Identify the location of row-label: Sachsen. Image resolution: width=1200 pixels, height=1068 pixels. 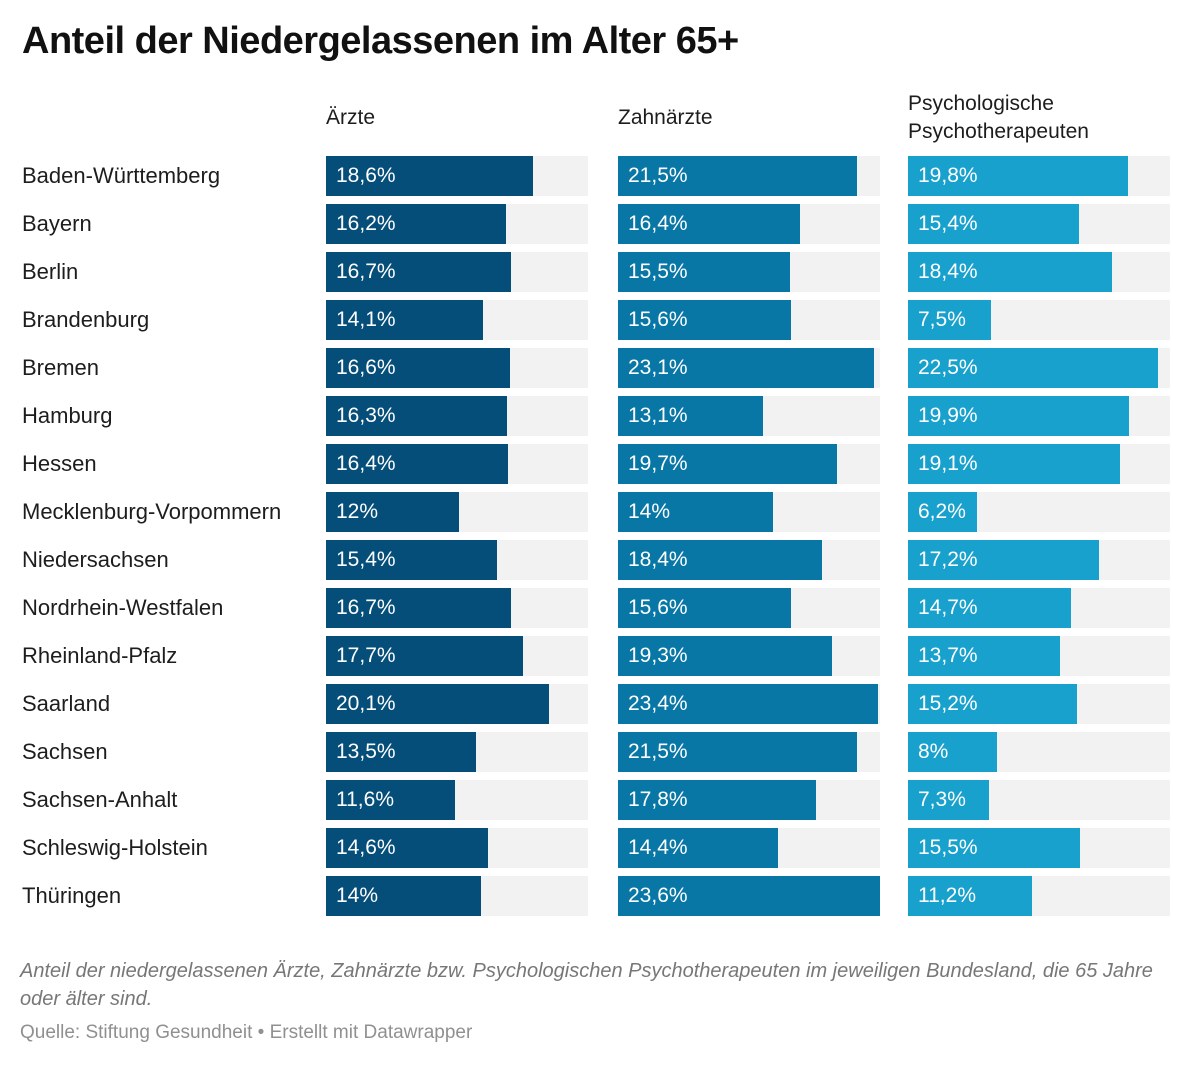
(65, 751).